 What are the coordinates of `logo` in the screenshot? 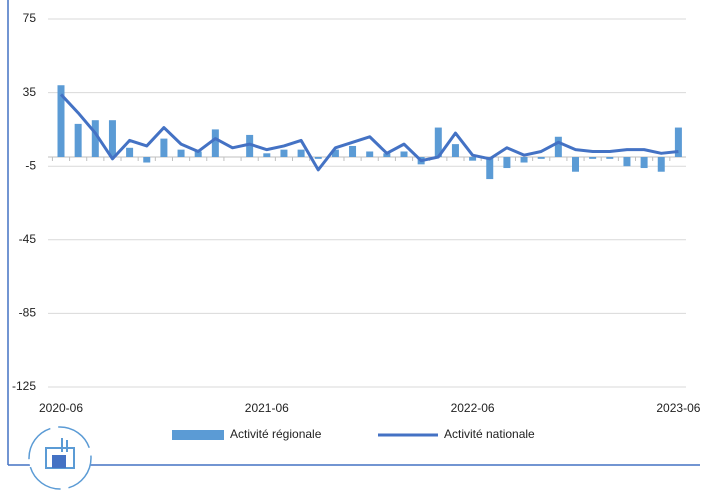 It's located at (60, 458).